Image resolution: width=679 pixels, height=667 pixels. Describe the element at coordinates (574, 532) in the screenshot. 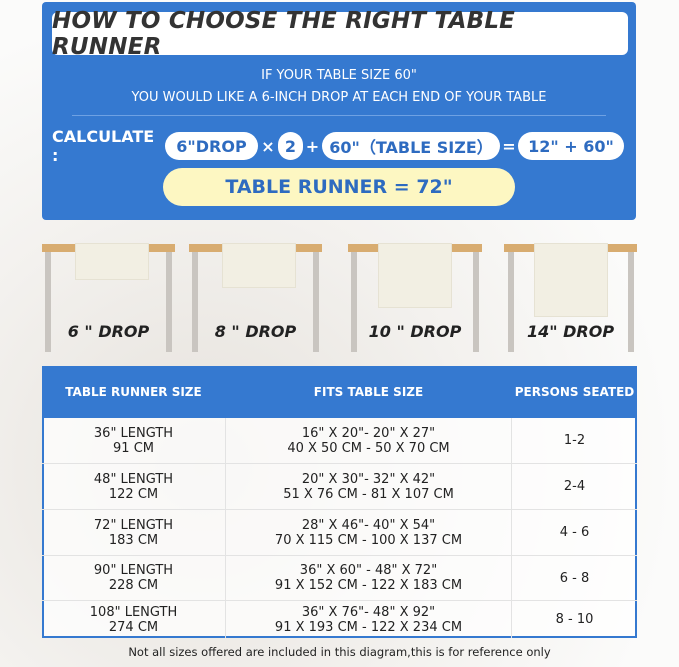

I see `persons-cell: 4 - 6` at that location.